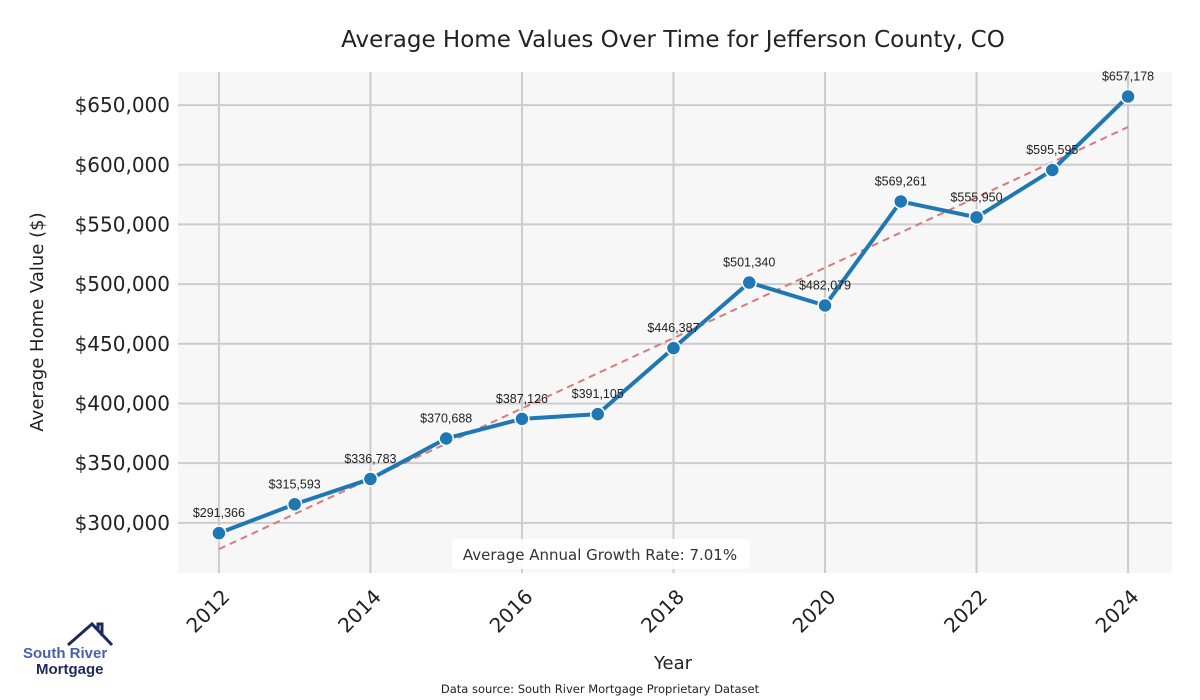 The width and height of the screenshot is (1200, 700). Describe the element at coordinates (965, 611) in the screenshot. I see `x-tick-label: 2022` at that location.